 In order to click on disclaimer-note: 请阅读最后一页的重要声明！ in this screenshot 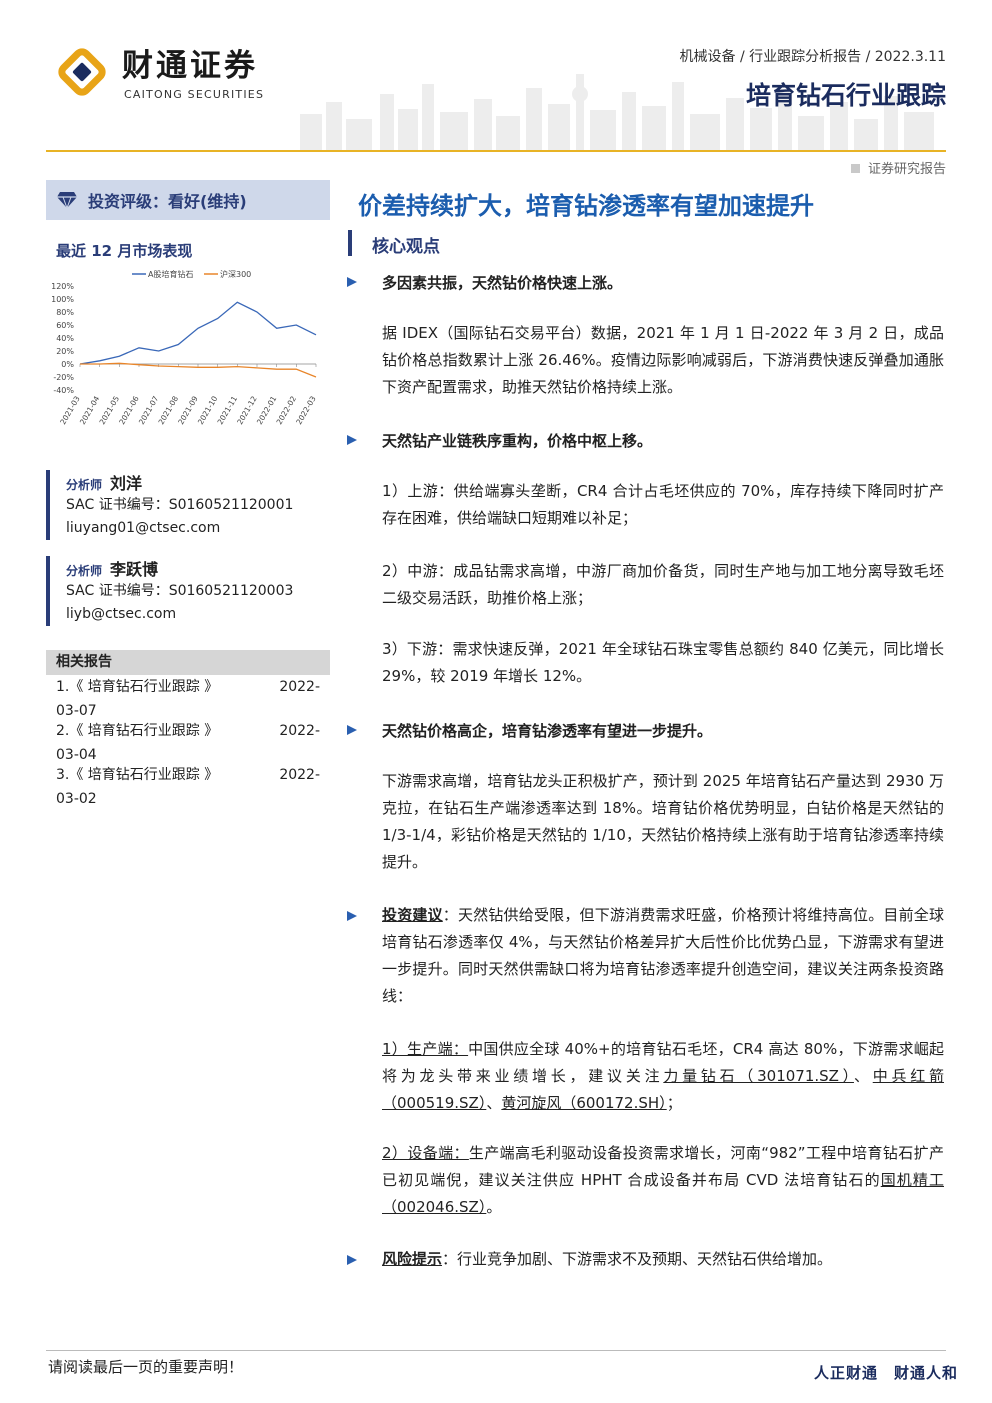, I will do `click(146, 1367)`.